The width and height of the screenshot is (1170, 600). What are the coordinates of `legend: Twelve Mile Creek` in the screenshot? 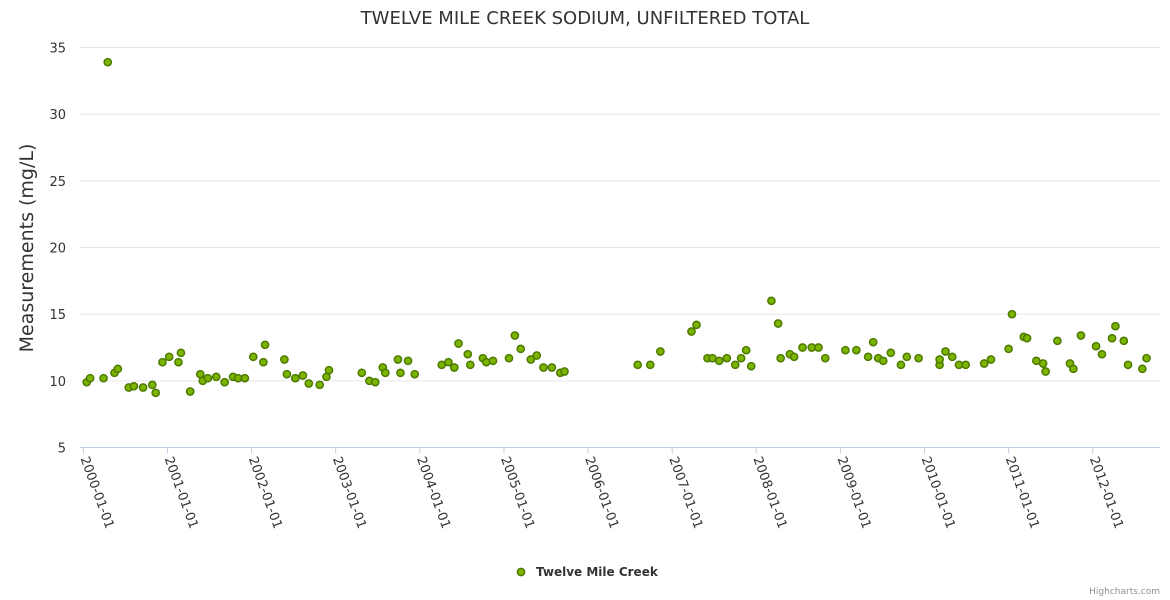 It's located at (587, 572).